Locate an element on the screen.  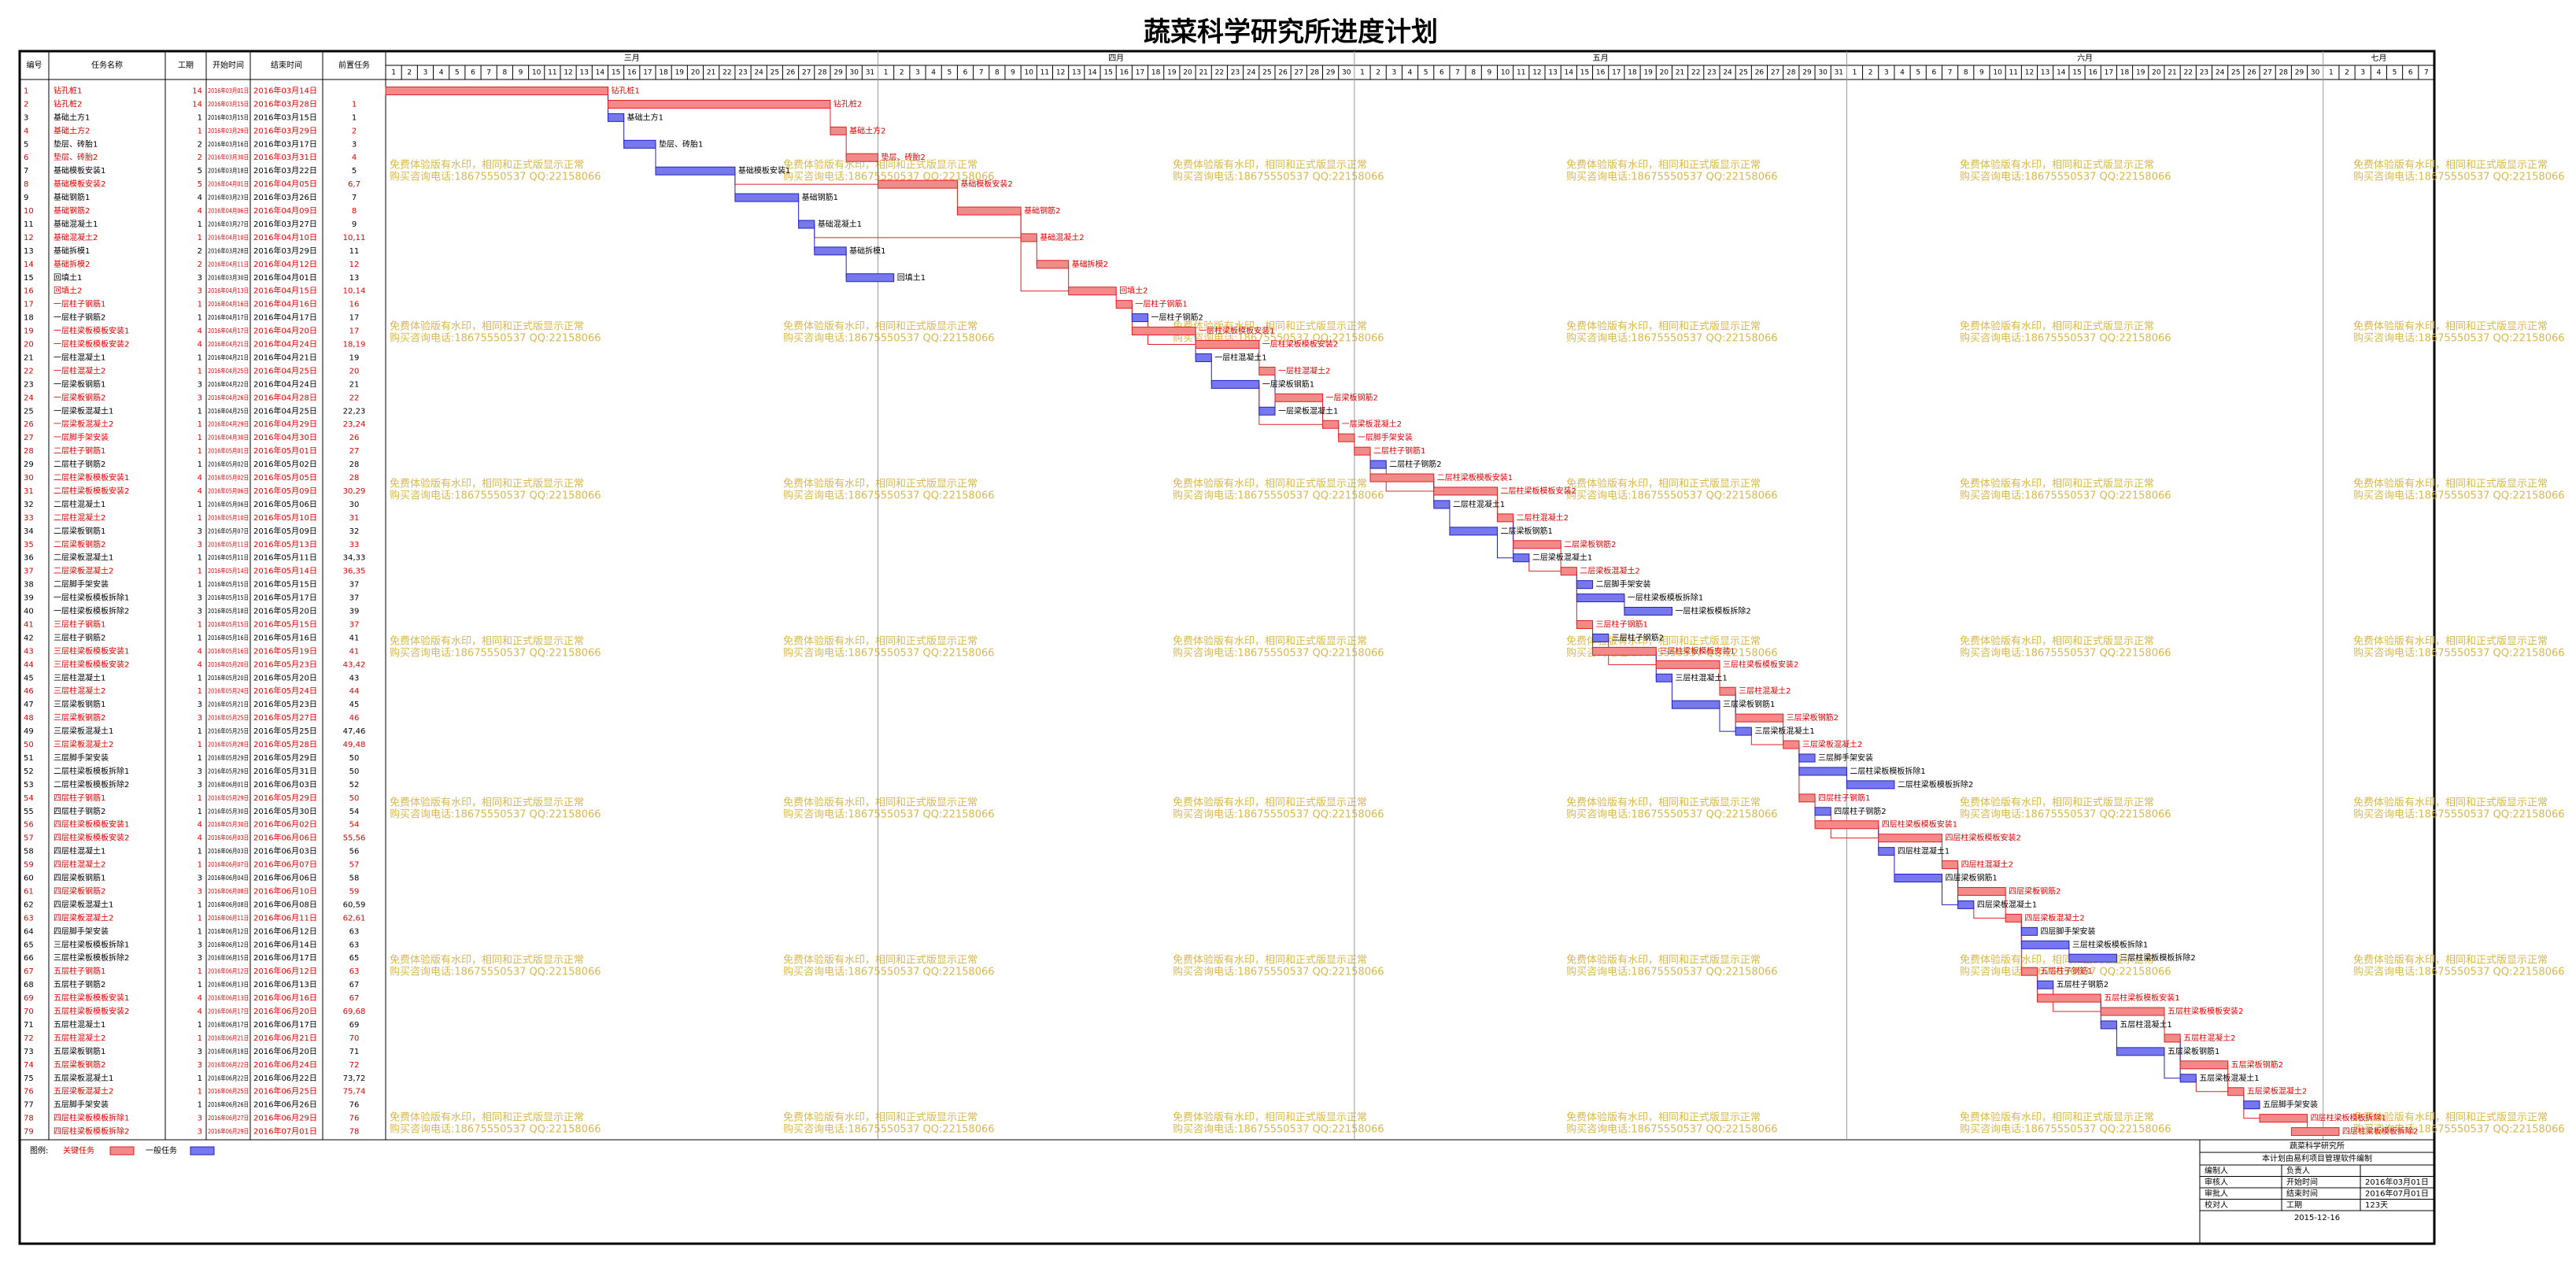
bar-label: 垫层、砖胎1 is located at coordinates (681, 144).